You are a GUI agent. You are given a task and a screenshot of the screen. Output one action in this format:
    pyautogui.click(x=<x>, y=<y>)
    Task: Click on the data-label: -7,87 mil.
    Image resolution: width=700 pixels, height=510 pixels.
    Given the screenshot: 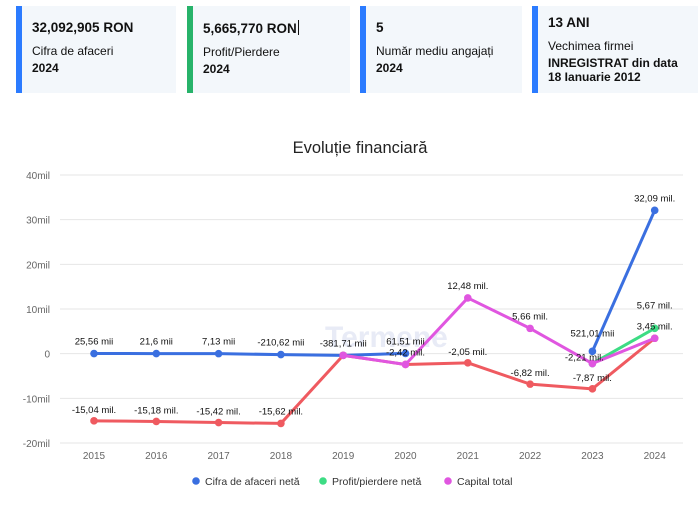 What is the action you would take?
    pyautogui.click(x=592, y=378)
    